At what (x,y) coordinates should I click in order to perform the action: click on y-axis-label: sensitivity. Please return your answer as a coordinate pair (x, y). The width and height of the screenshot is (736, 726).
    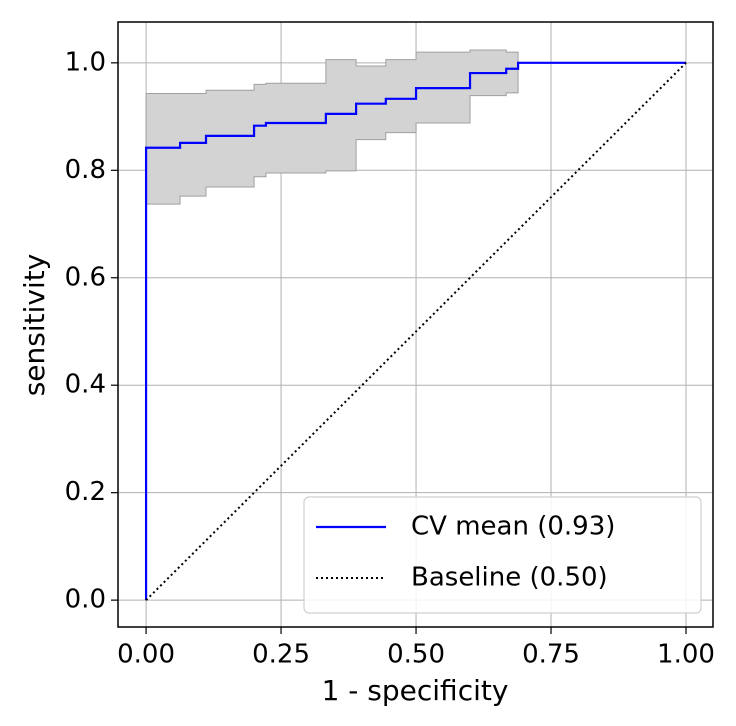
    Looking at the image, I should click on (34, 325).